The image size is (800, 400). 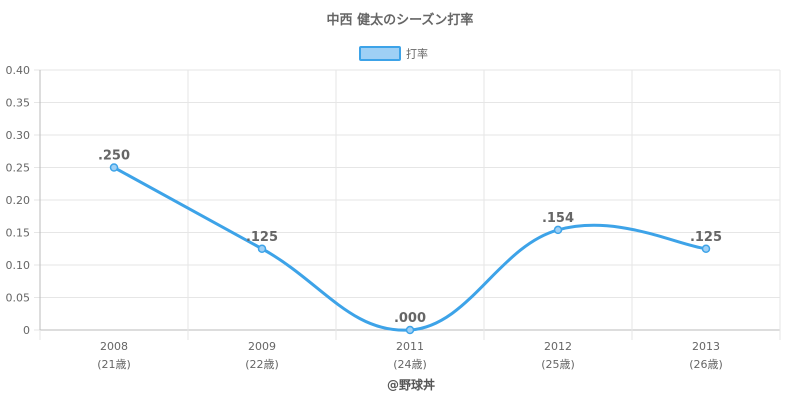 I want to click on x-tick-sublabel: (21歳), so click(x=114, y=364).